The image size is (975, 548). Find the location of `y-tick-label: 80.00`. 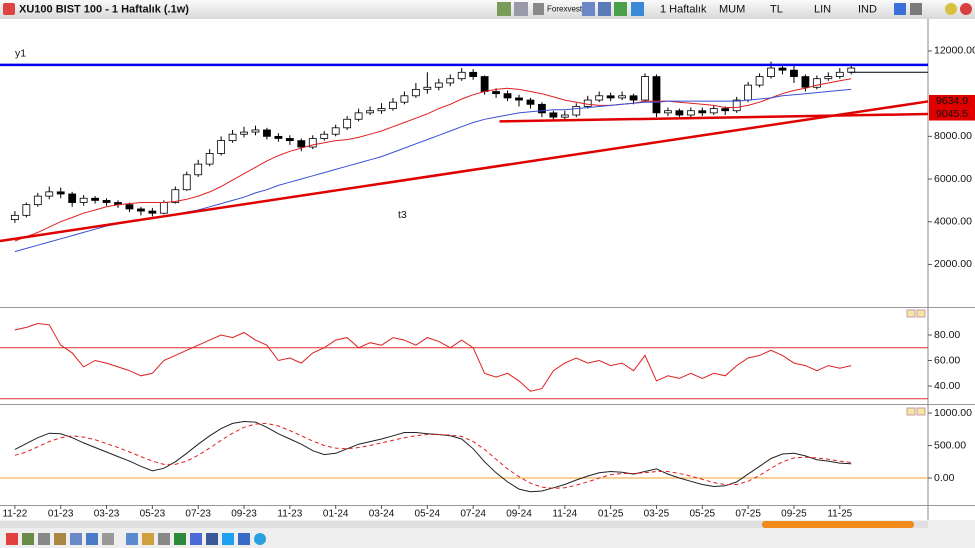

y-tick-label: 80.00 is located at coordinates (947, 335).